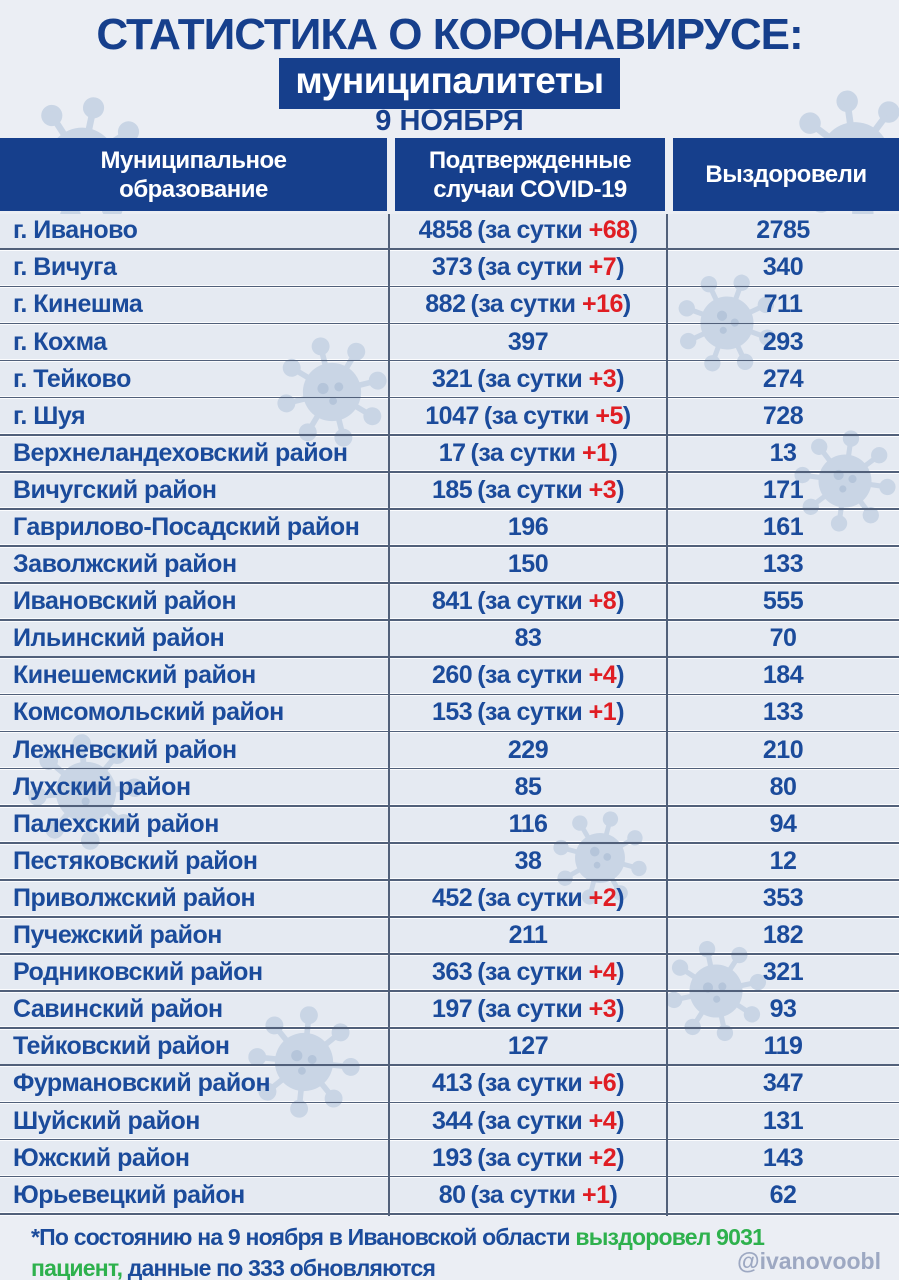 The image size is (899, 1280). Describe the element at coordinates (134, 897) in the screenshot. I see `municipality-name: Приволжский район` at that location.